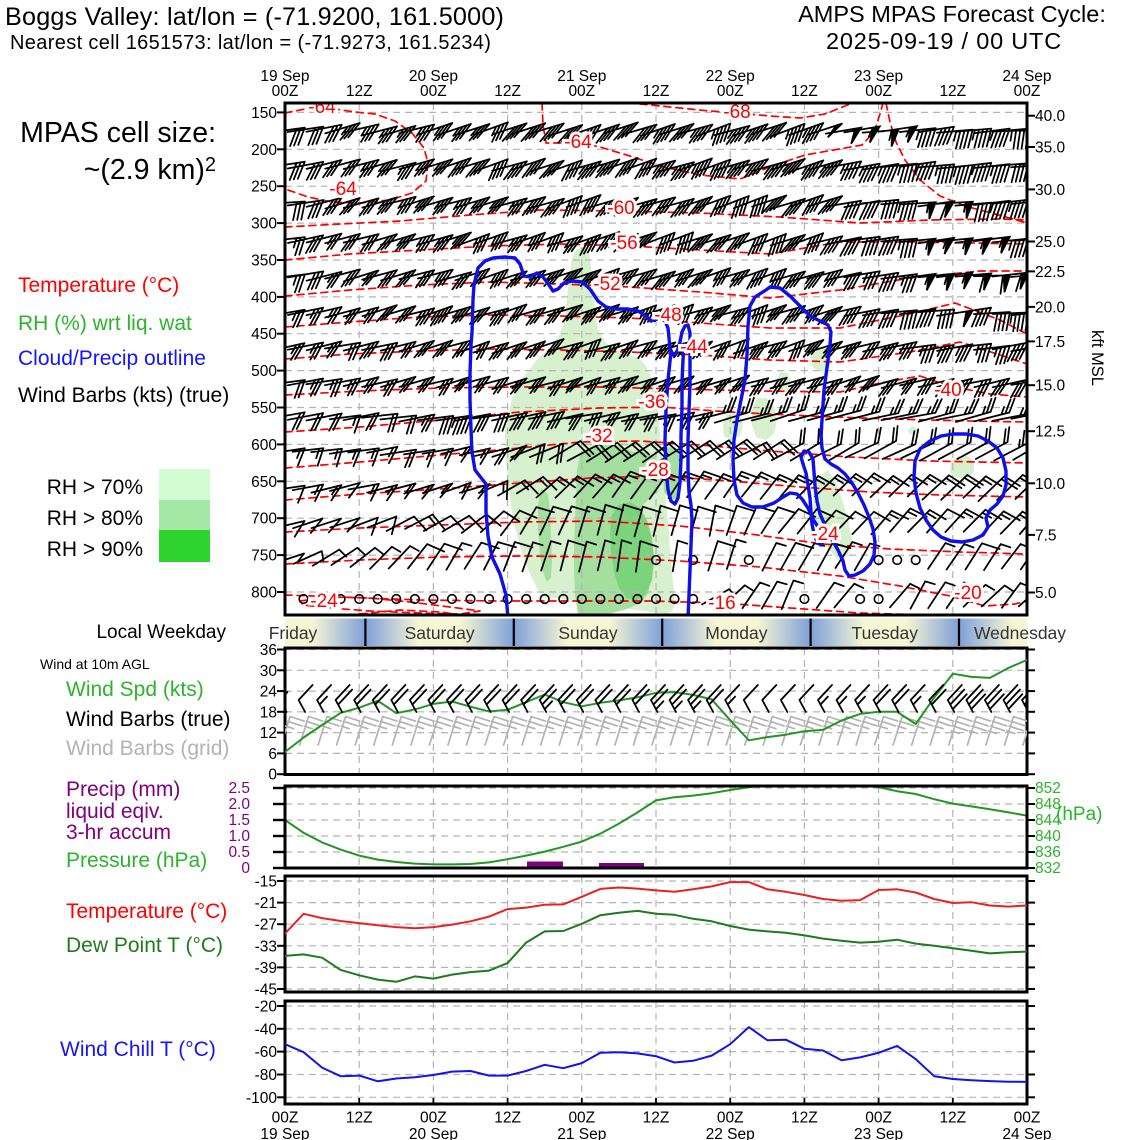 Image resolution: width=1140 pixels, height=1140 pixels. I want to click on svg-text: 17.5, so click(1050, 342).